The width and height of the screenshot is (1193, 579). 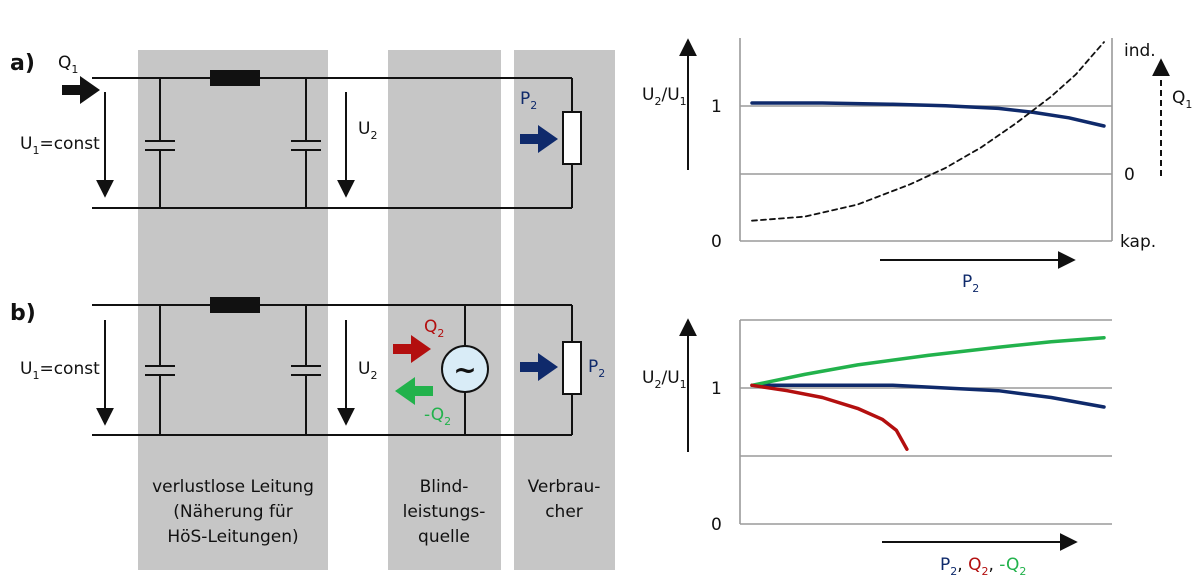 I want to click on caption-source-3: quelle, so click(x=444, y=537).